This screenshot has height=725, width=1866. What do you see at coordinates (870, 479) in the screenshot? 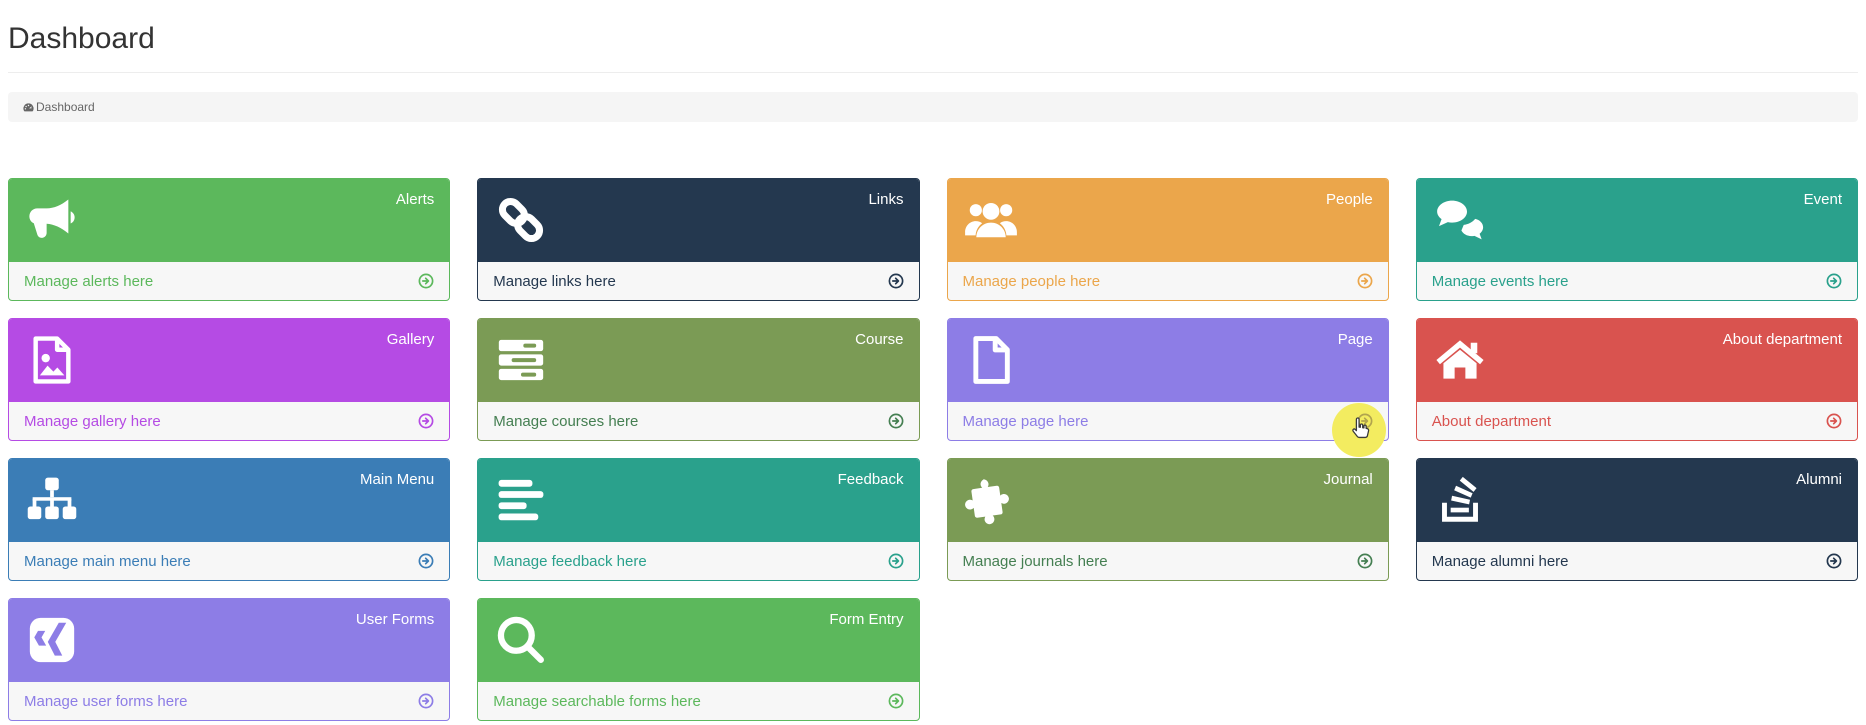
I see `tile-title: Feedback` at bounding box center [870, 479].